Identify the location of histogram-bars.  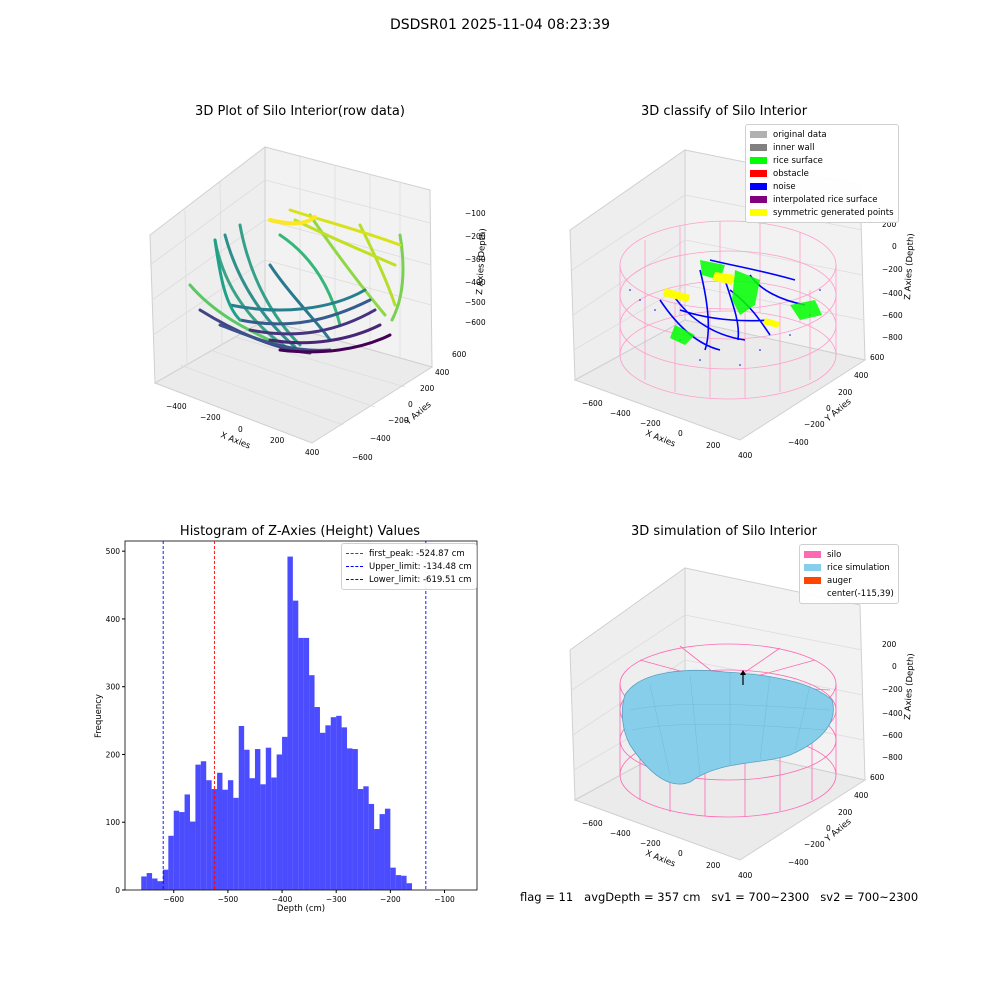
(277, 723).